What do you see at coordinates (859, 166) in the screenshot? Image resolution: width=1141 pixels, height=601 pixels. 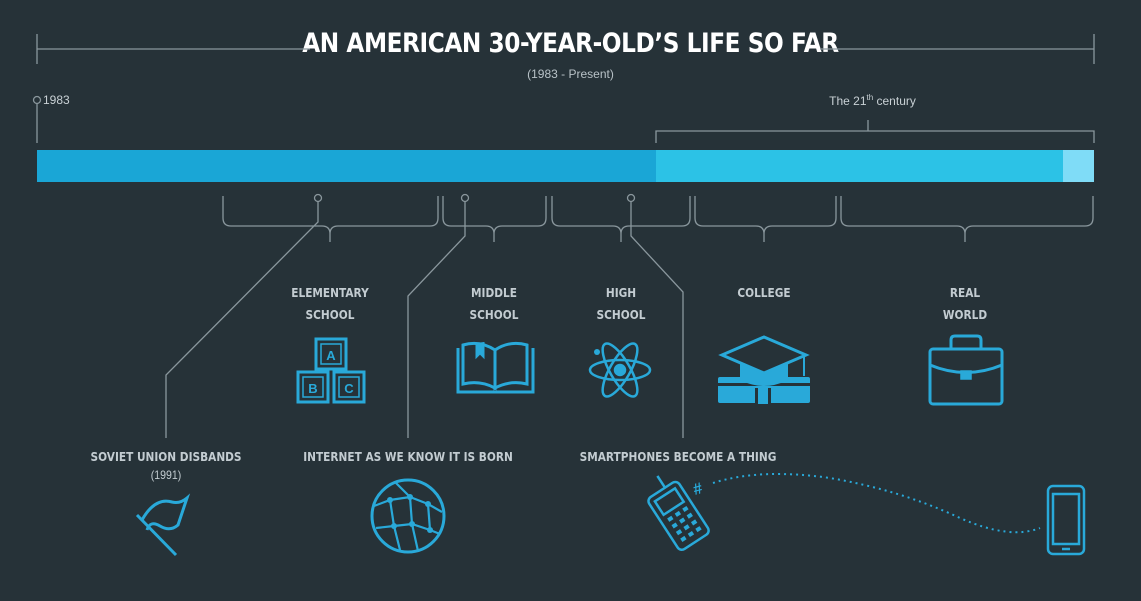 I see `bar-21st-century` at bounding box center [859, 166].